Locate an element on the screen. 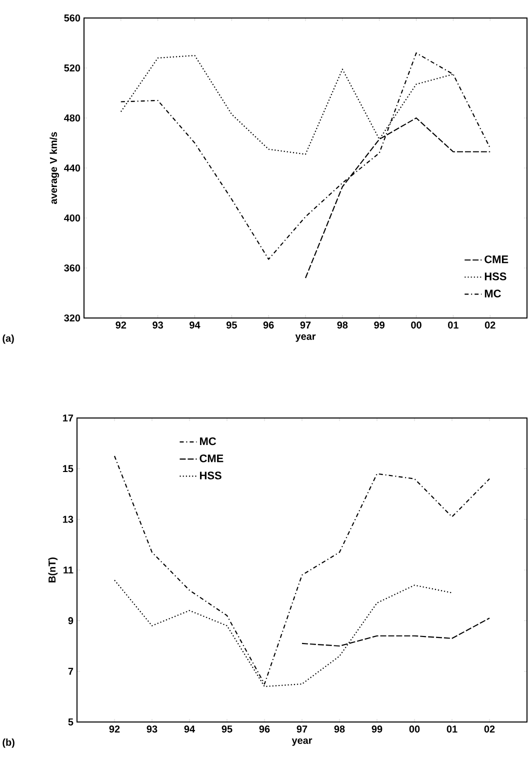 Image resolution: width=529 pixels, height=778 pixels. text: (b) is located at coordinates (8, 743).